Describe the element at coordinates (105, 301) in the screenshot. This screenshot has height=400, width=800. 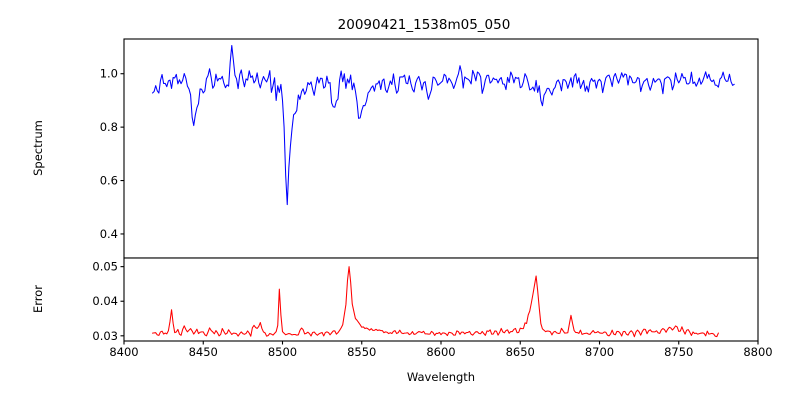
I see `error-y-tick-label: 0.04` at that location.